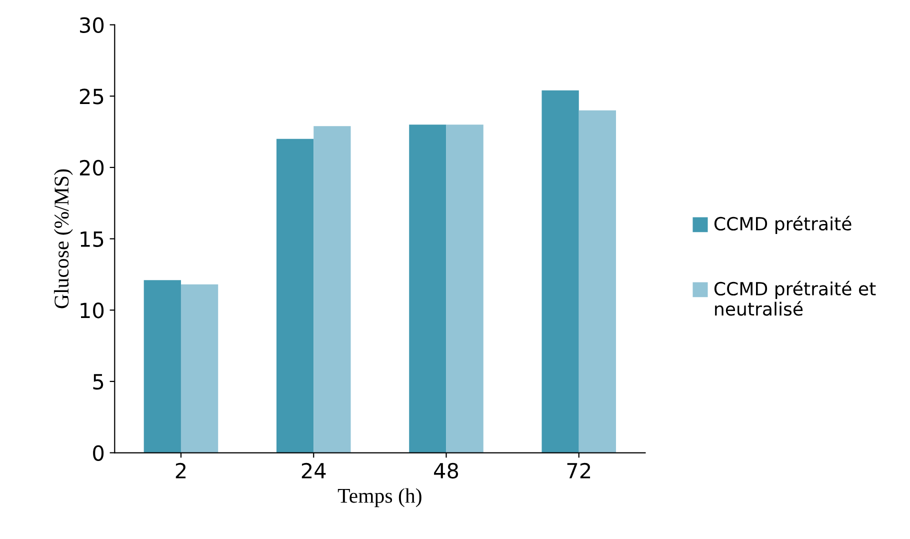 This screenshot has height=539, width=910. Describe the element at coordinates (783, 225) in the screenshot. I see `legend-label: CCMD prétraité` at that location.